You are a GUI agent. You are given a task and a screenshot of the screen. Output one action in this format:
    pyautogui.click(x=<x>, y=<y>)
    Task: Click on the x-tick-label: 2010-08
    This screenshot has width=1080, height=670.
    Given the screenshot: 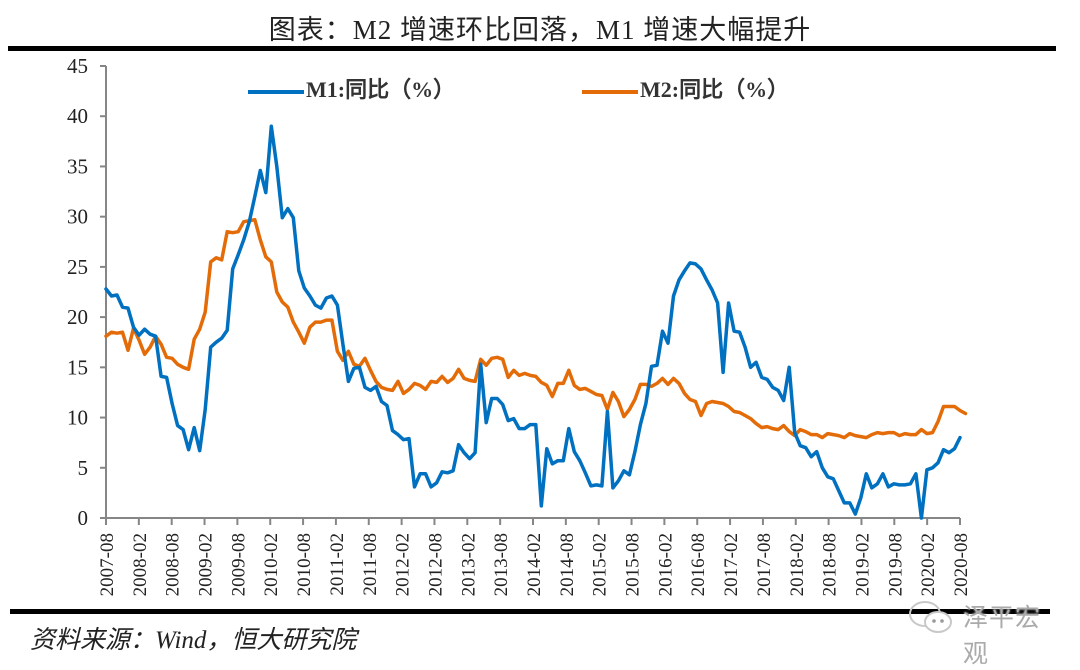 What is the action you would take?
    pyautogui.click(x=304, y=564)
    